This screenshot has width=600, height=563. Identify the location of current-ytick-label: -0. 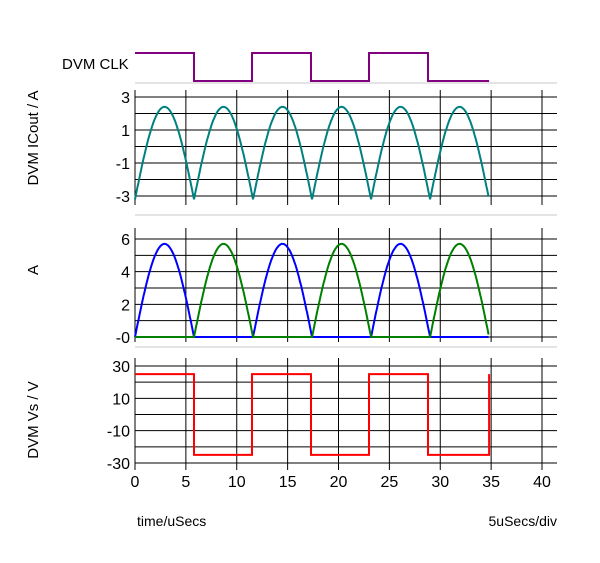
(123, 338).